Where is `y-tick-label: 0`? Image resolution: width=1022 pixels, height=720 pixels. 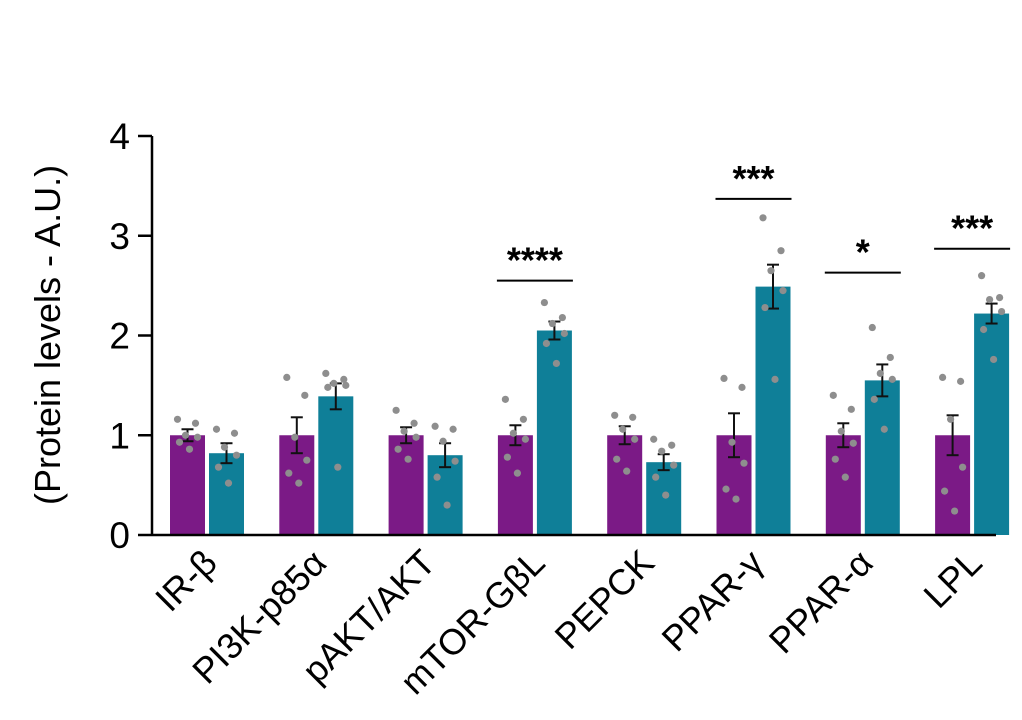 y-tick-label: 0 is located at coordinates (119, 535).